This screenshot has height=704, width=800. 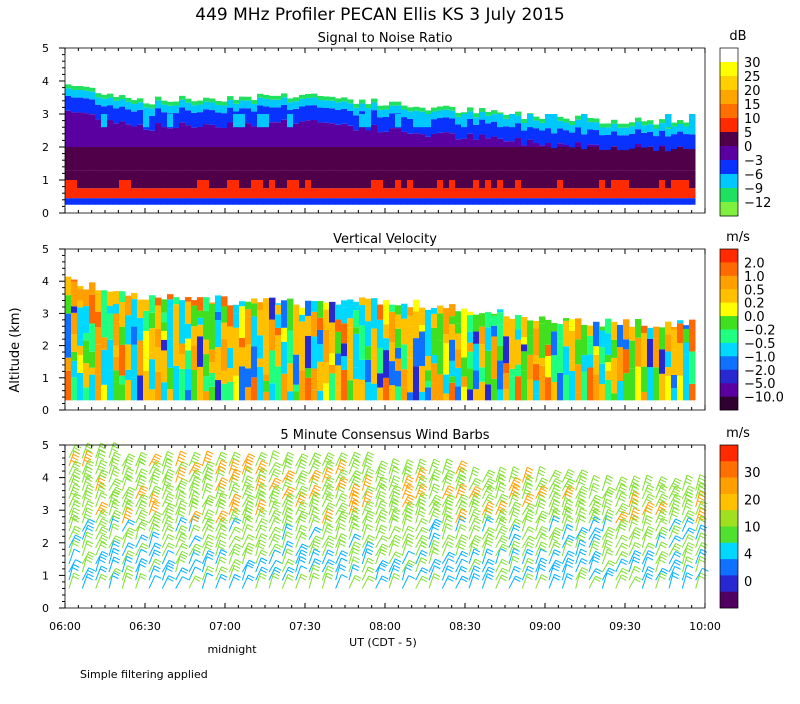 What do you see at coordinates (748, 147) in the screenshot?
I see `colorbar-label: 0` at bounding box center [748, 147].